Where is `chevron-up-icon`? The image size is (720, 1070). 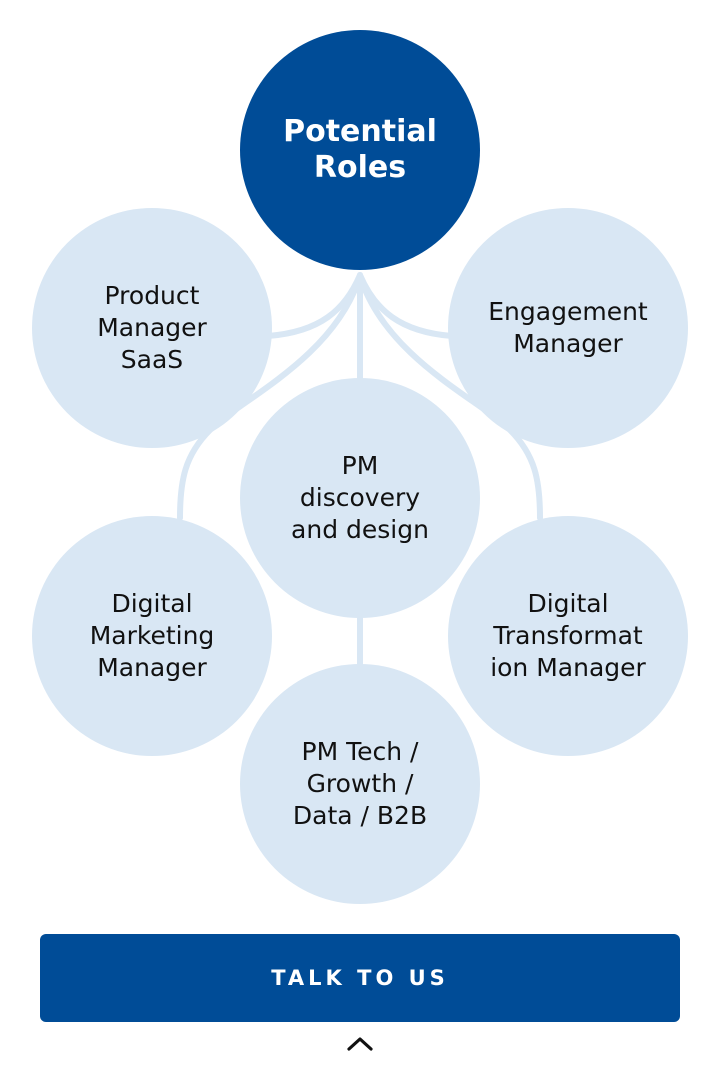
chevron-up-icon is located at coordinates (360, 1044).